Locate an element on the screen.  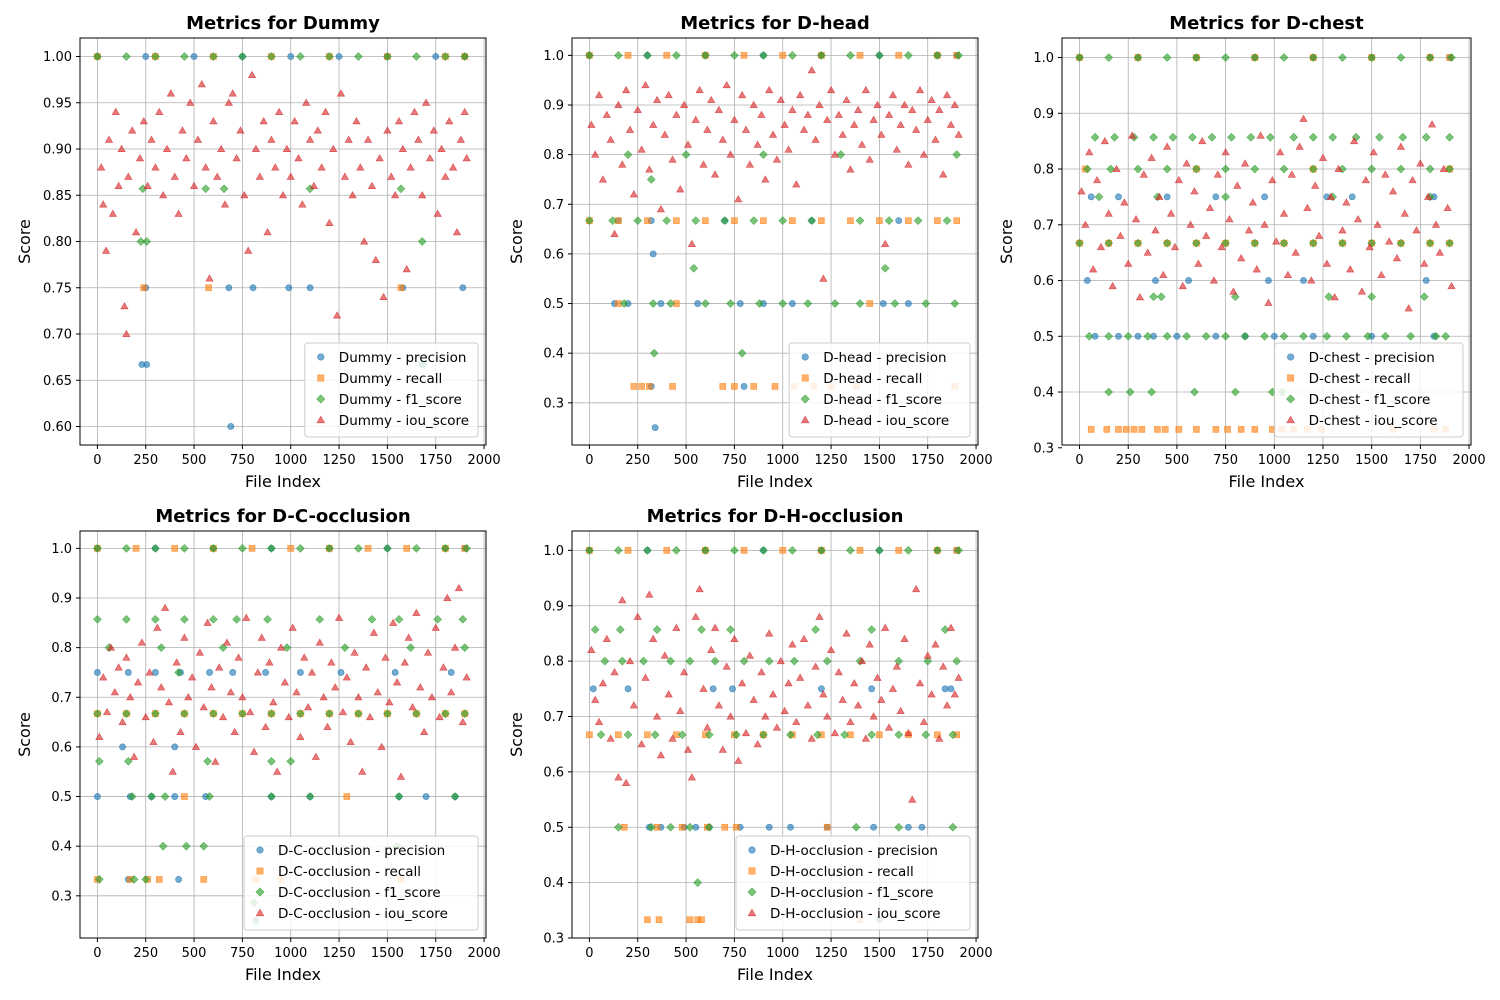
chart-title: Metrics for D-H-occlusion is located at coordinates (775, 516).